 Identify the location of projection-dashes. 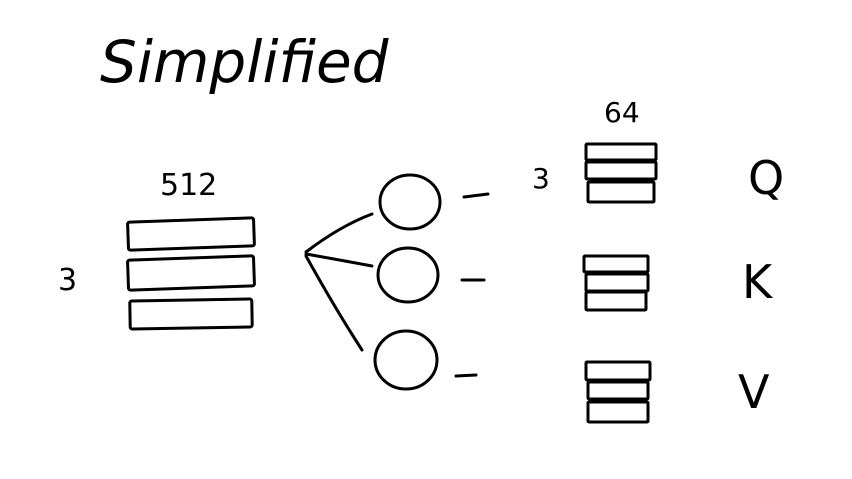
(472, 285).